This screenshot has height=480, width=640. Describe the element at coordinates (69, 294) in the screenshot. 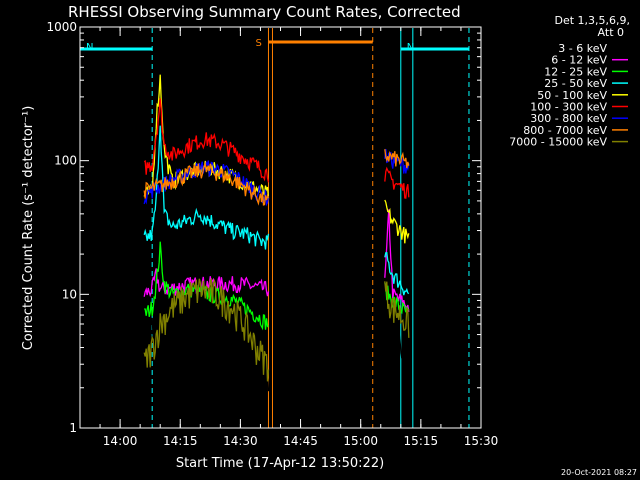

I see `y-tick-label: 10` at that location.